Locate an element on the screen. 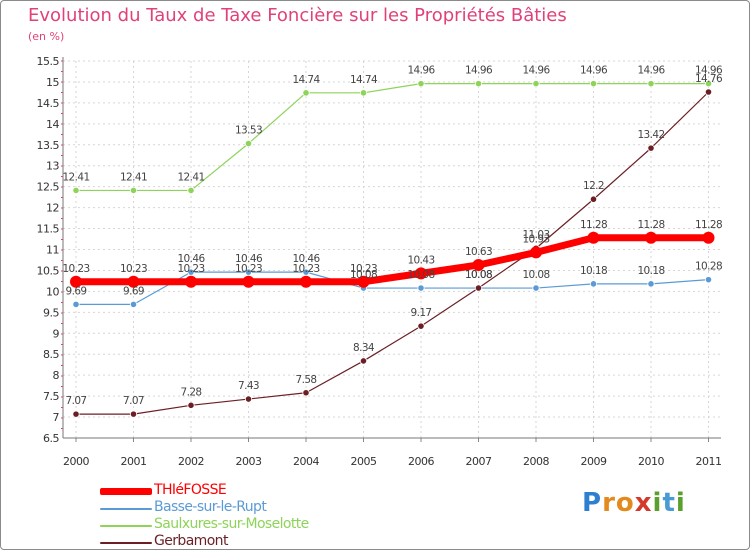 The height and width of the screenshot is (551, 750). x-tick-label: 2005 is located at coordinates (364, 461).